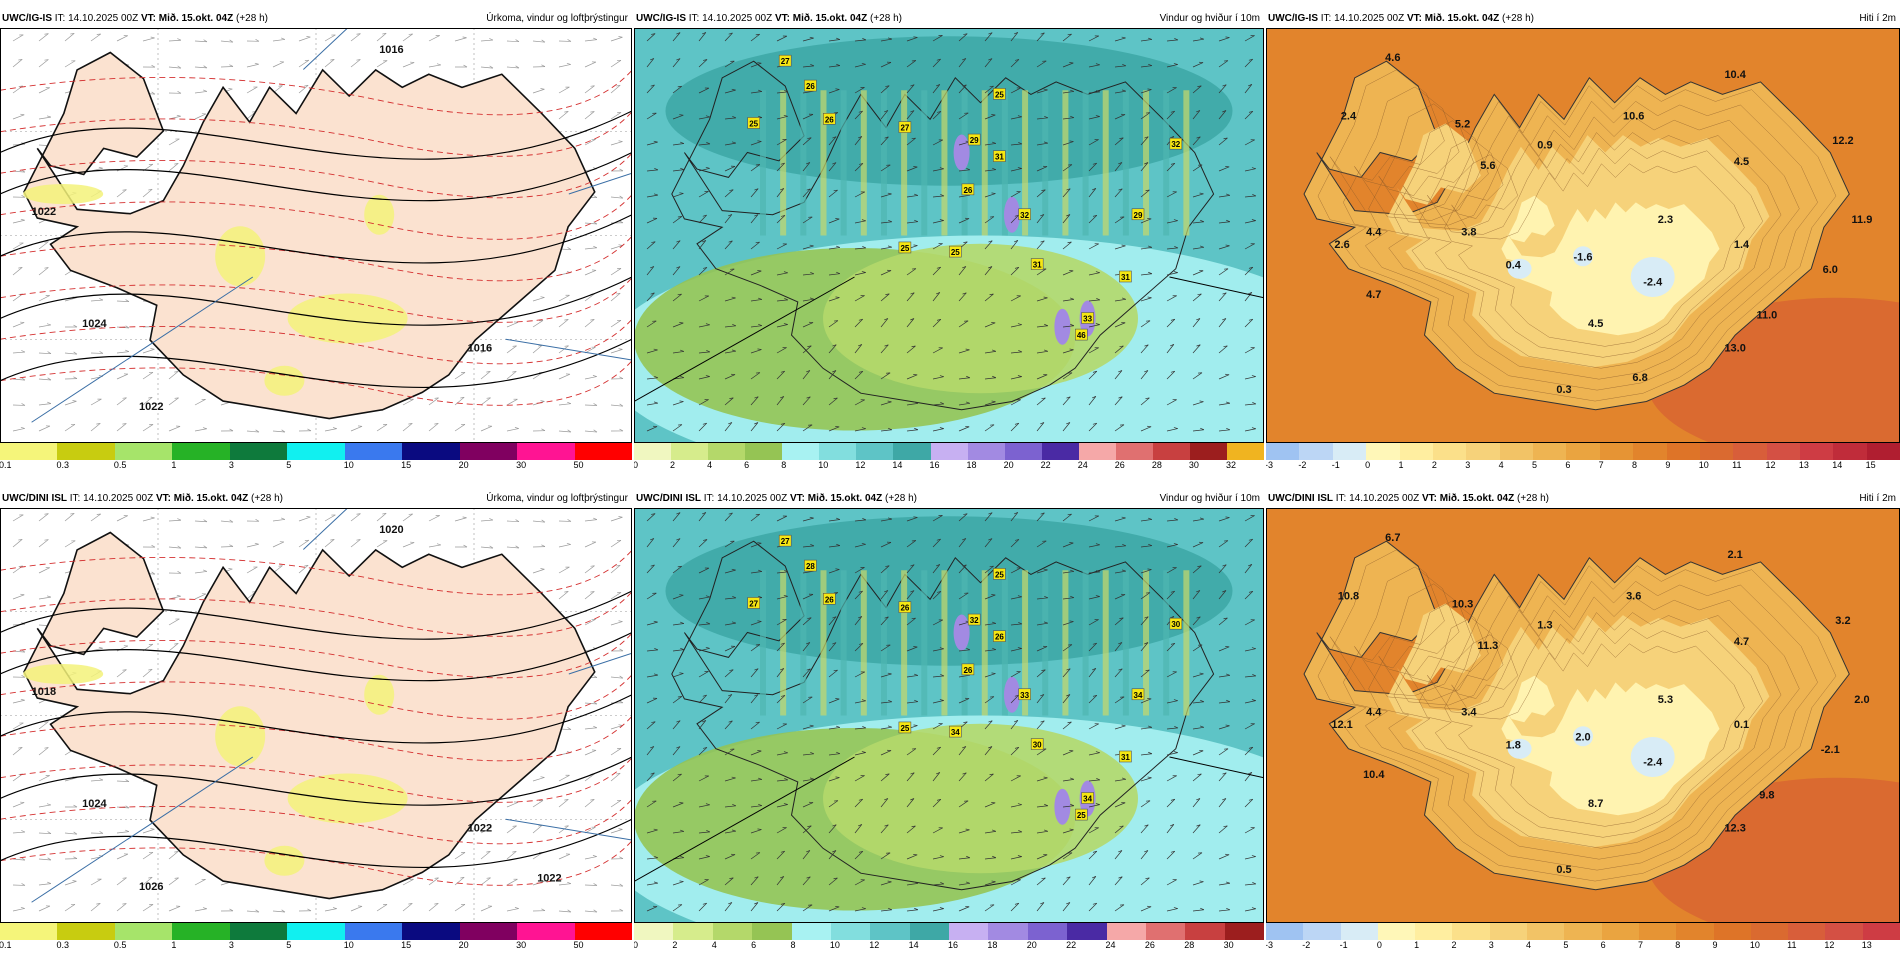 Image resolution: width=1900 pixels, height=954 pixels. What do you see at coordinates (1487, 646) in the screenshot?
I see `temperature-label: 11.3` at bounding box center [1487, 646].